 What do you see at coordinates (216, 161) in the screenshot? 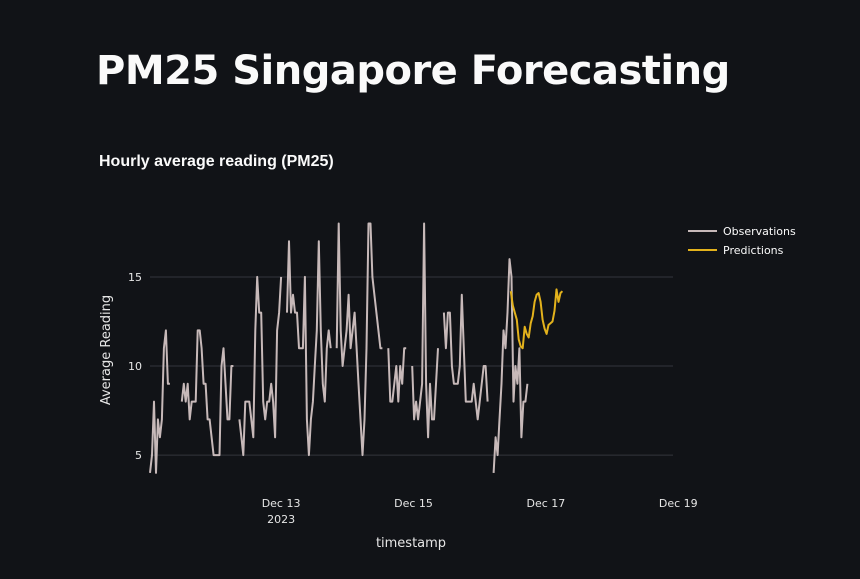
I see `chart-title: Hourly average reading (PM25)` at bounding box center [216, 161].